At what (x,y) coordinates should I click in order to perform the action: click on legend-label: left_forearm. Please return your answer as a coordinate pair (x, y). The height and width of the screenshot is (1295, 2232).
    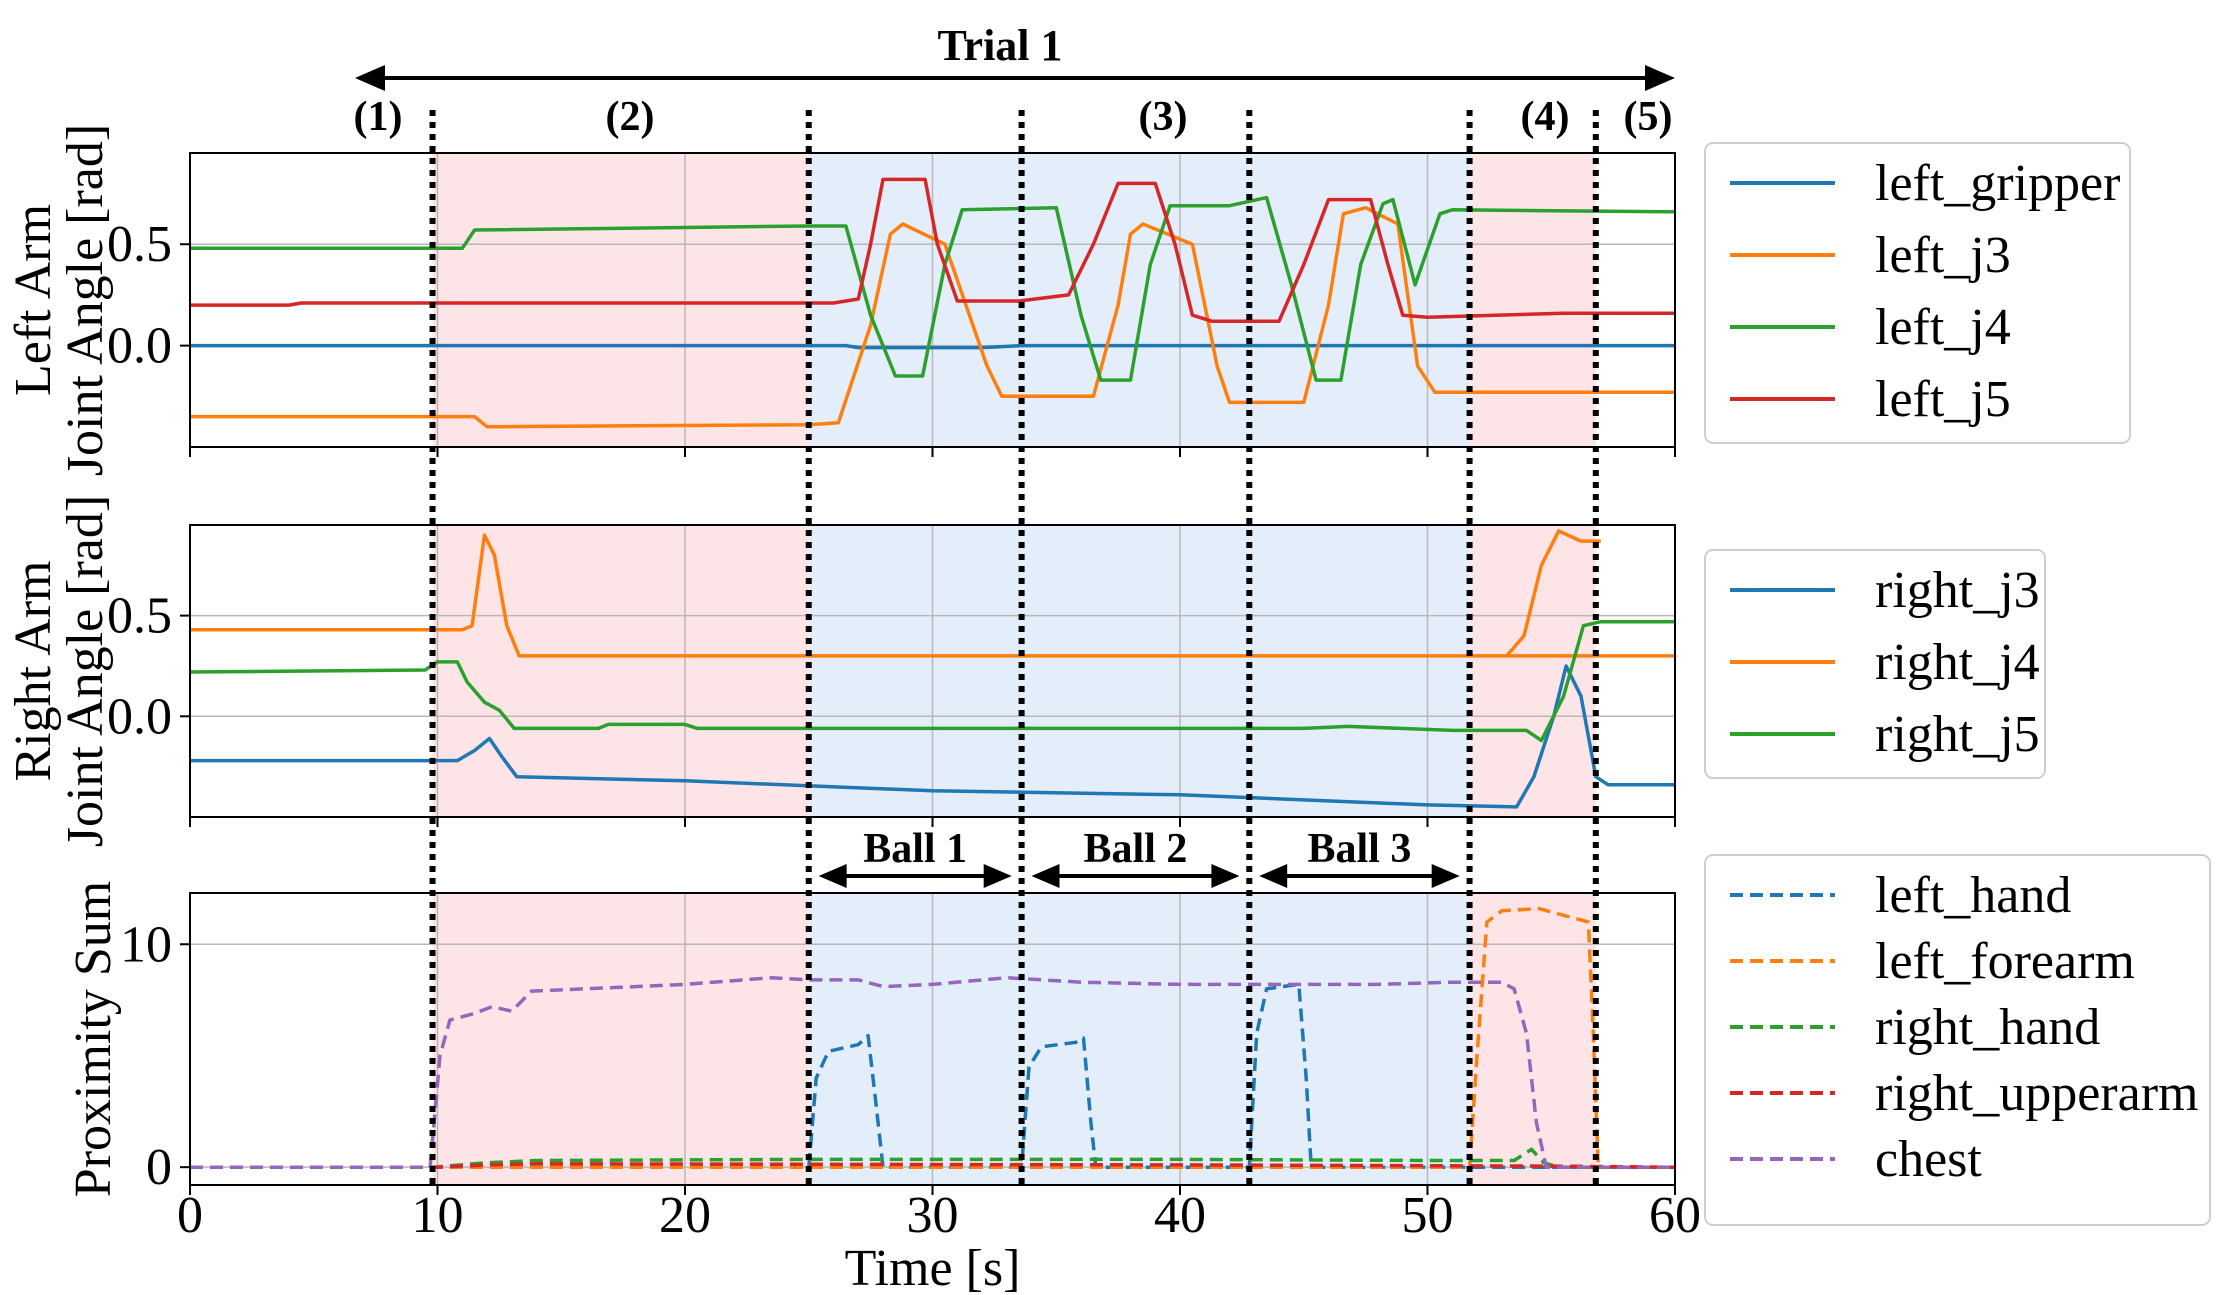
    Looking at the image, I should click on (2005, 961).